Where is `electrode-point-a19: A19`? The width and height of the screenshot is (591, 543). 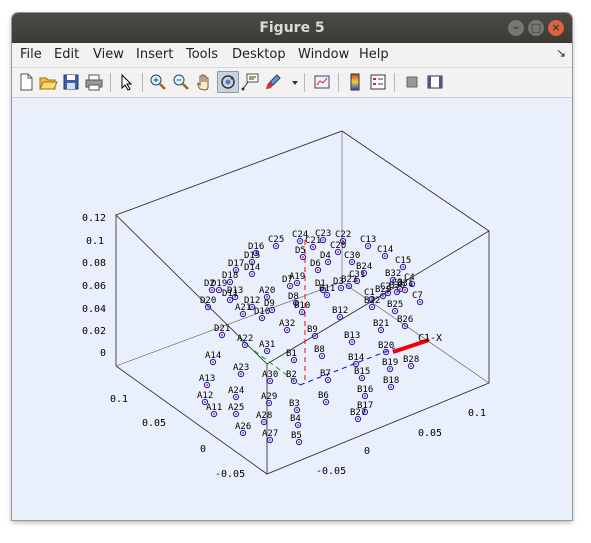
electrode-point-a19: A19 is located at coordinates (297, 279).